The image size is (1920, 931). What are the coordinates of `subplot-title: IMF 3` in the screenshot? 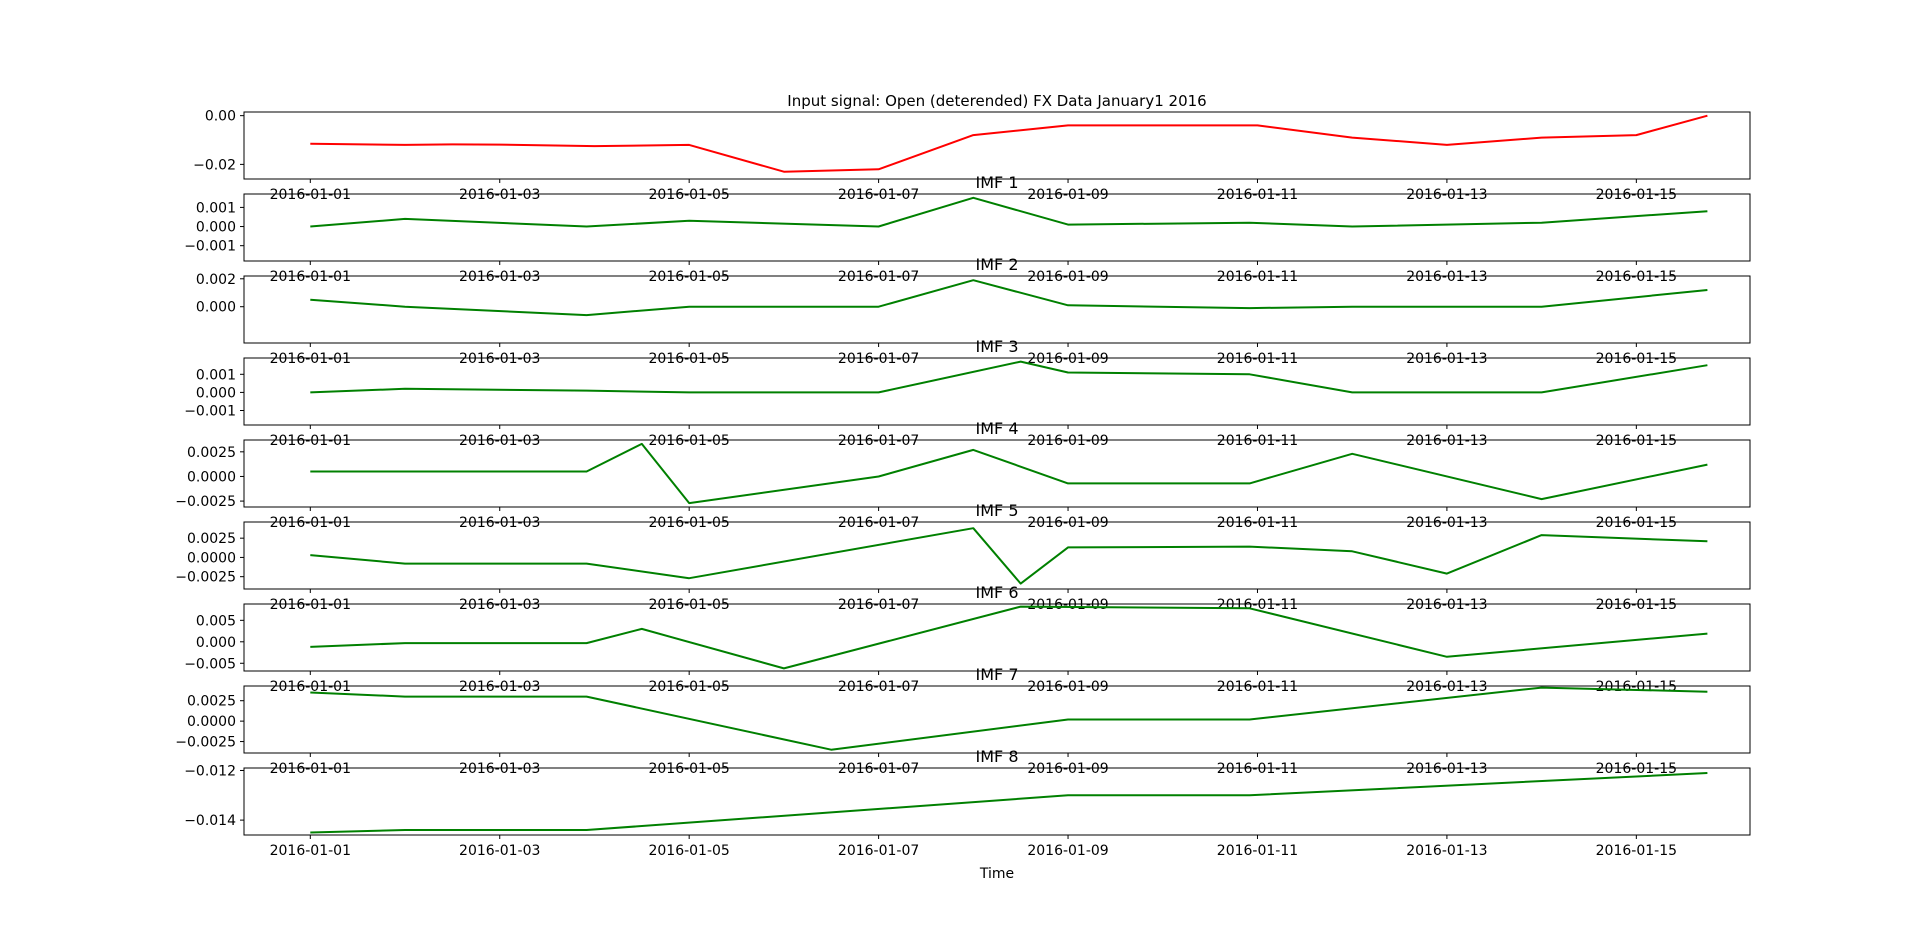 It's located at (997, 346).